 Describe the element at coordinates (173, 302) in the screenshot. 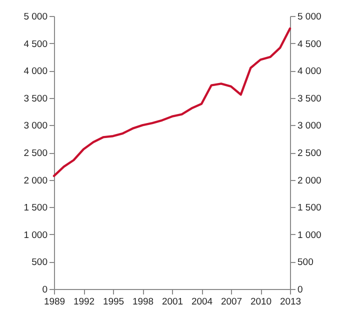

I see `x-tick-label: 2001` at that location.